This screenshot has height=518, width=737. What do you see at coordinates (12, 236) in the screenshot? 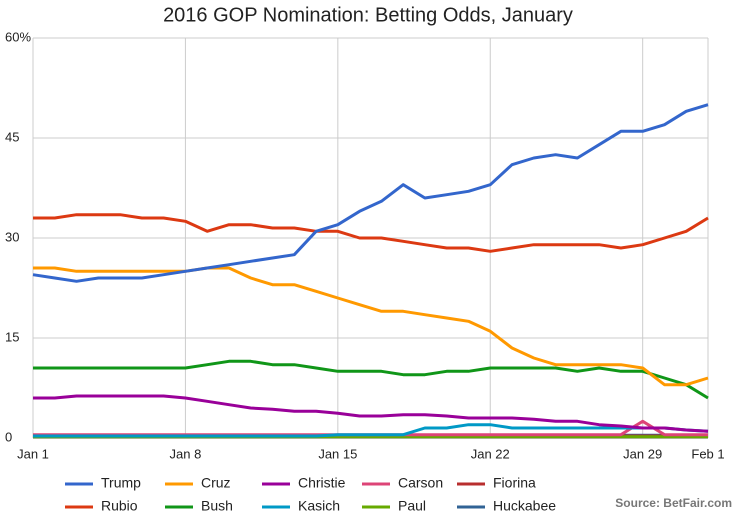
I see `y-tick-label: 30` at bounding box center [12, 236].